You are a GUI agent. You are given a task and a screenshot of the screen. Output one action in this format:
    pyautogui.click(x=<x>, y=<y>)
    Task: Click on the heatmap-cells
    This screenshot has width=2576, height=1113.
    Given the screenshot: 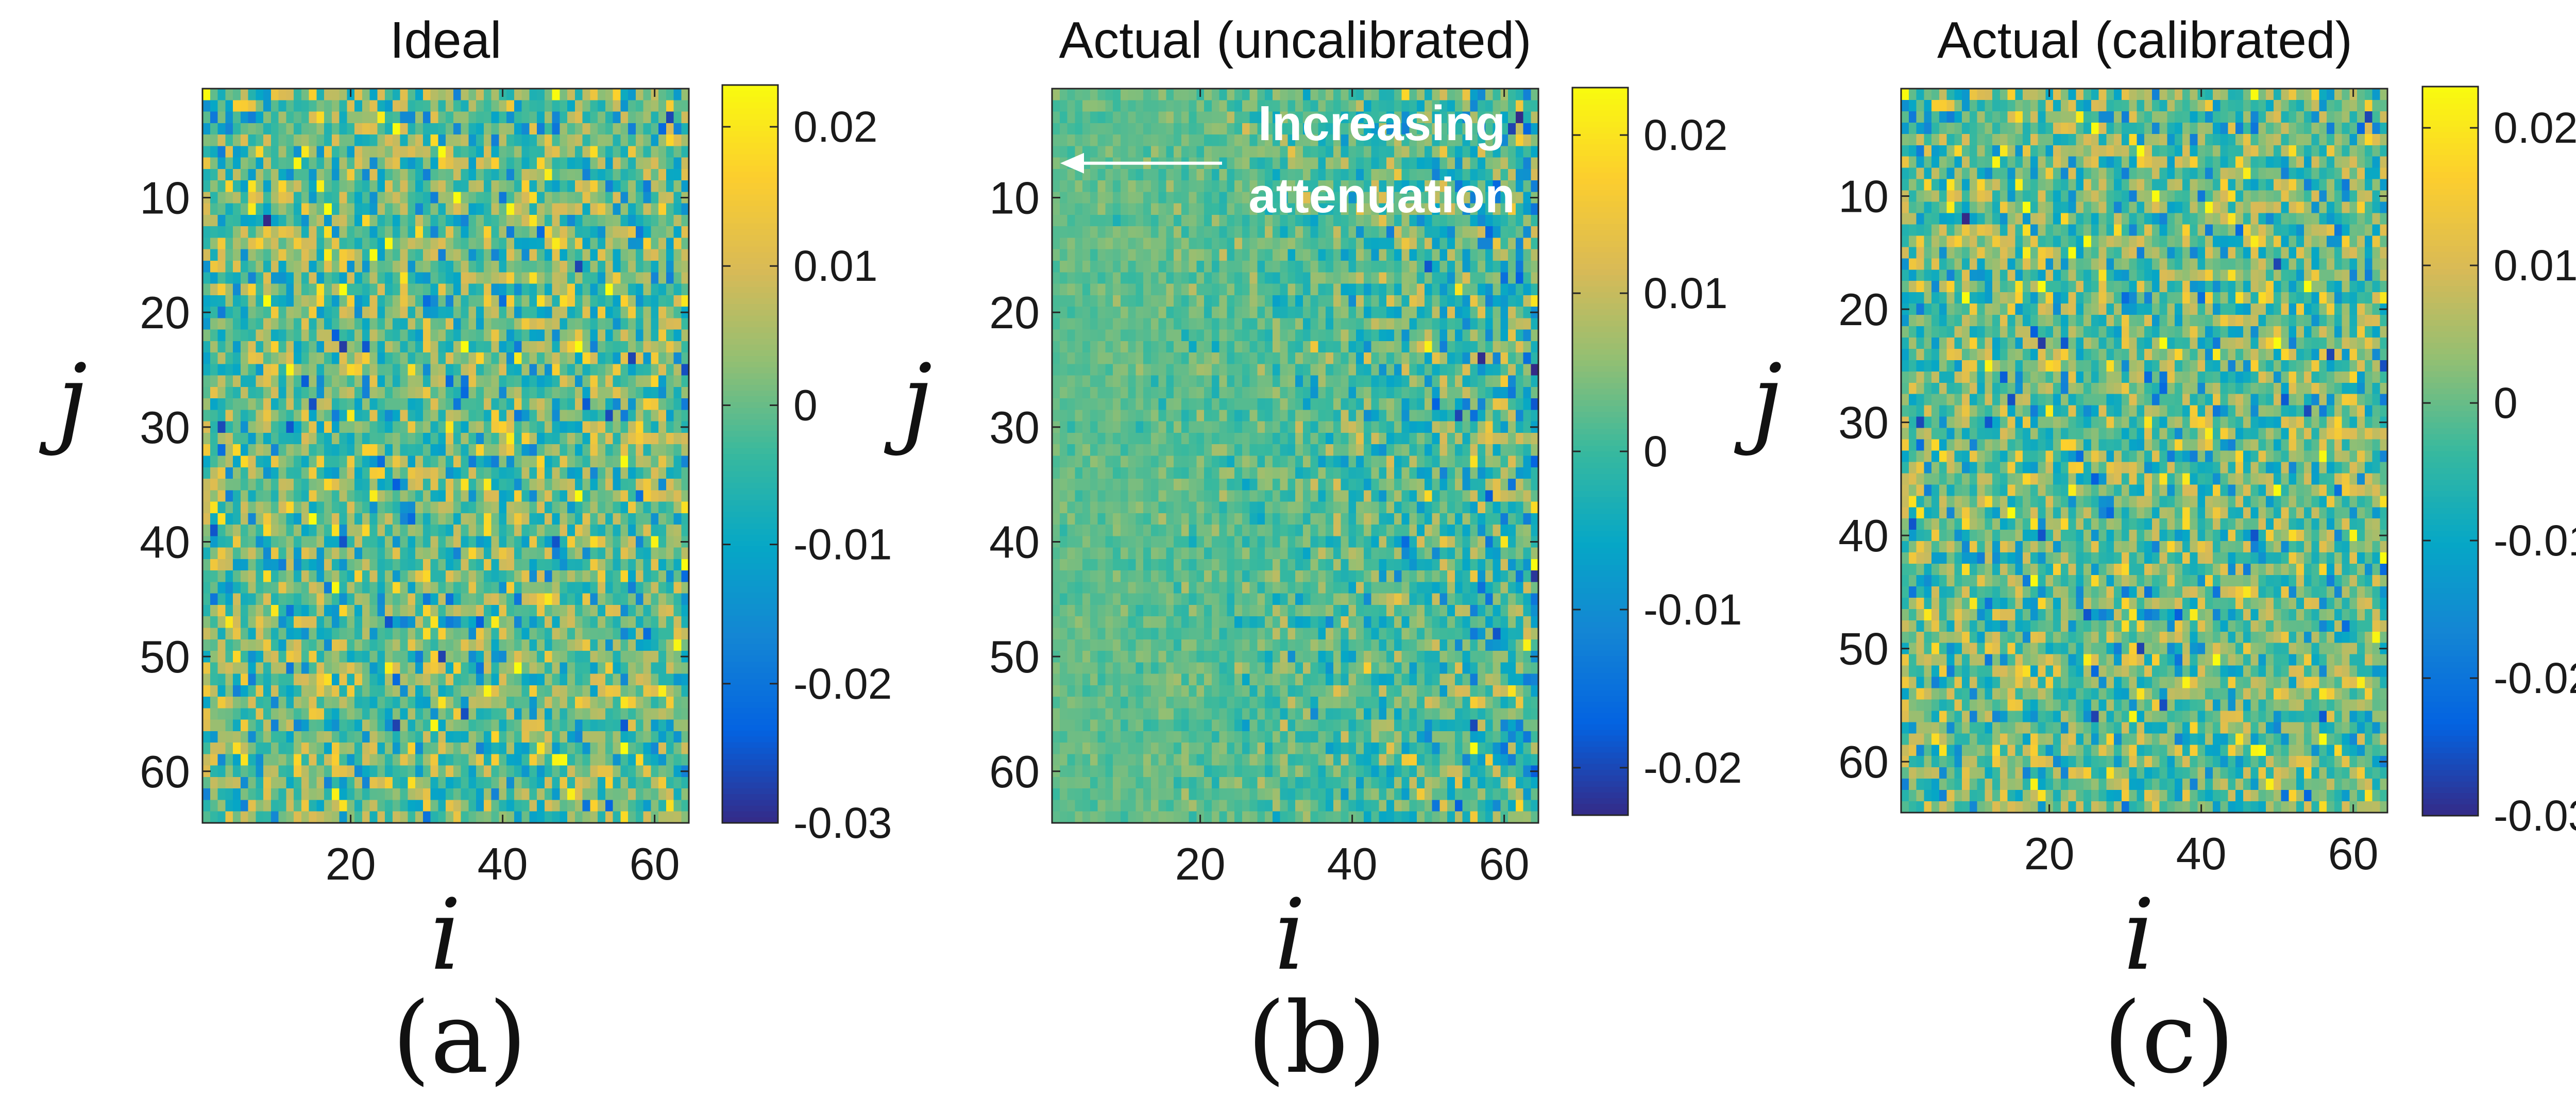 What is the action you would take?
    pyautogui.click(x=445, y=456)
    